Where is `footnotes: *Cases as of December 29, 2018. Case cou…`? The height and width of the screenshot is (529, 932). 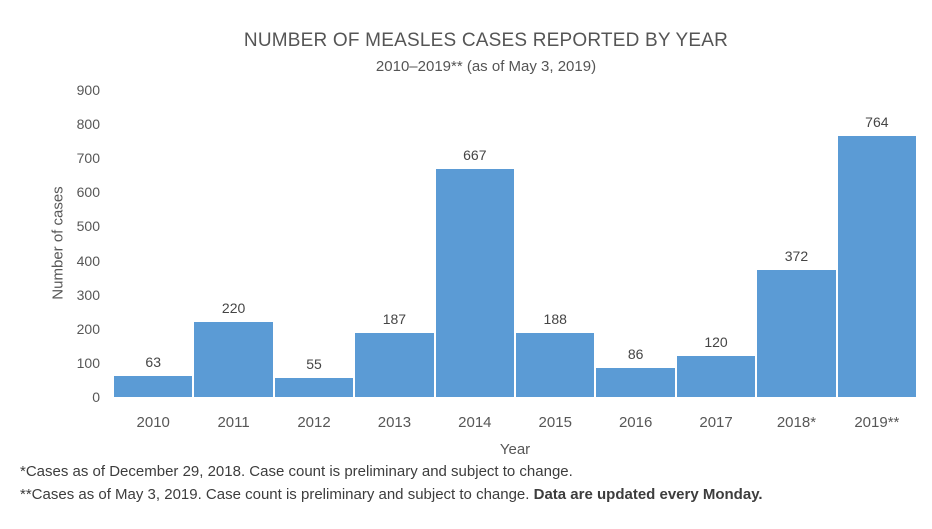 footnotes: *Cases as of December 29, 2018. Case cou… is located at coordinates (470, 483).